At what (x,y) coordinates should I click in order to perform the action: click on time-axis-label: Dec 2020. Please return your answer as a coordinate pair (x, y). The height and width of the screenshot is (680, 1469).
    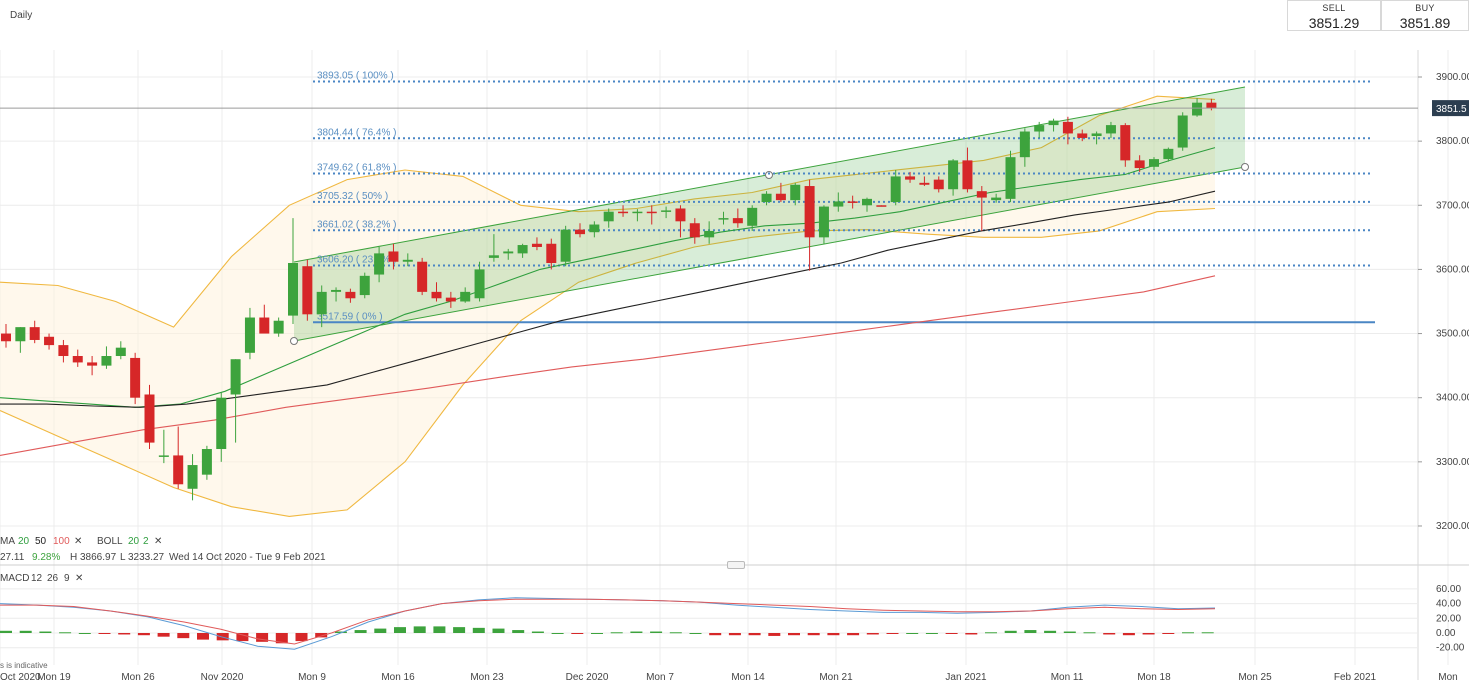
    Looking at the image, I should click on (587, 676).